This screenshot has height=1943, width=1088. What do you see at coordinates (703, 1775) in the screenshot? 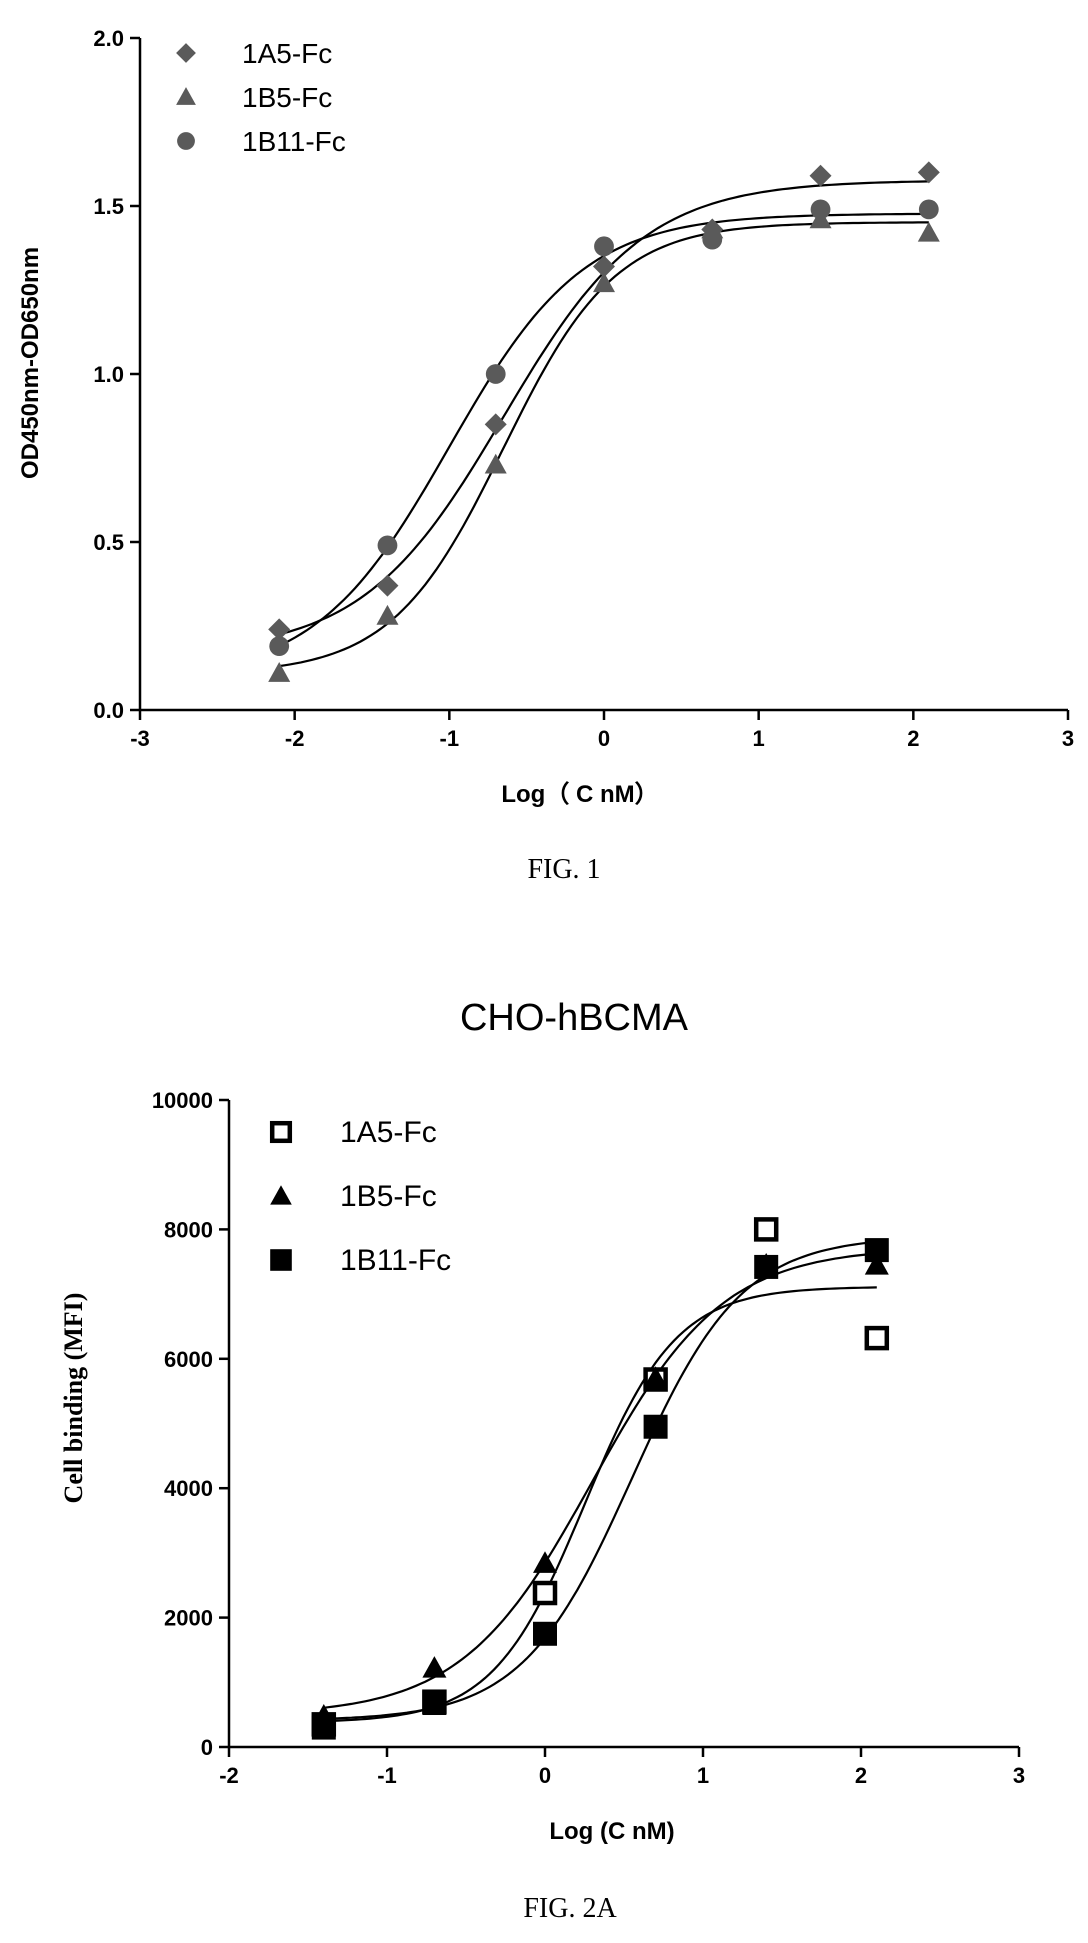
I see `fig2a-x-tick-label: 1` at bounding box center [703, 1775].